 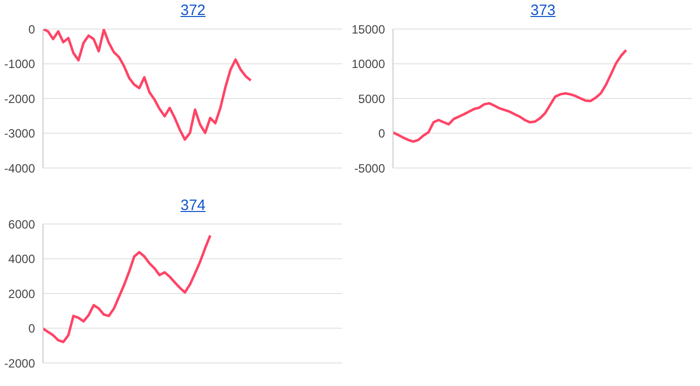 What do you see at coordinates (369, 64) in the screenshot?
I see `y-tick-label: 10000` at bounding box center [369, 64].